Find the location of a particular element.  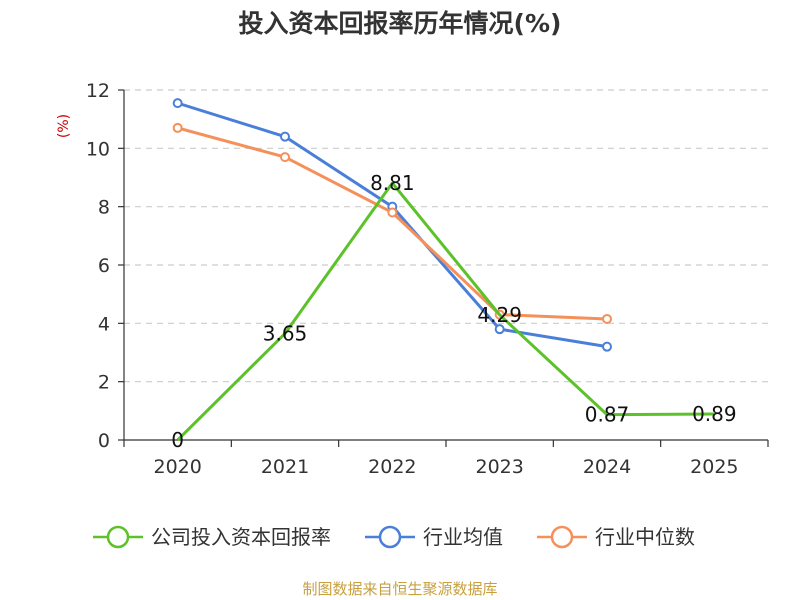

x-tick-label-2023: 2023 is located at coordinates (499, 467).